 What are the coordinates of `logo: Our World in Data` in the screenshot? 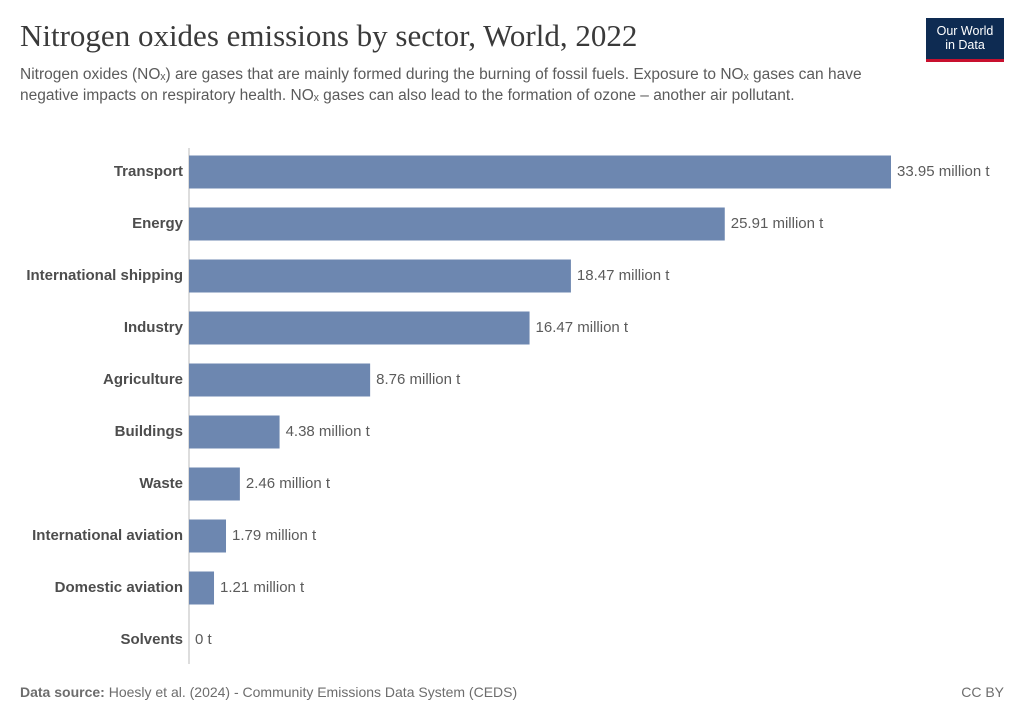 It's located at (965, 40).